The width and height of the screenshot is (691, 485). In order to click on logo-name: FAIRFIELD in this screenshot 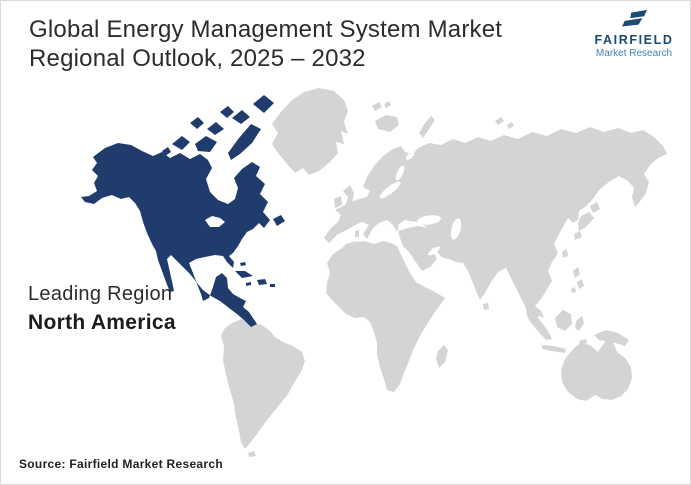, I will do `click(634, 40)`.